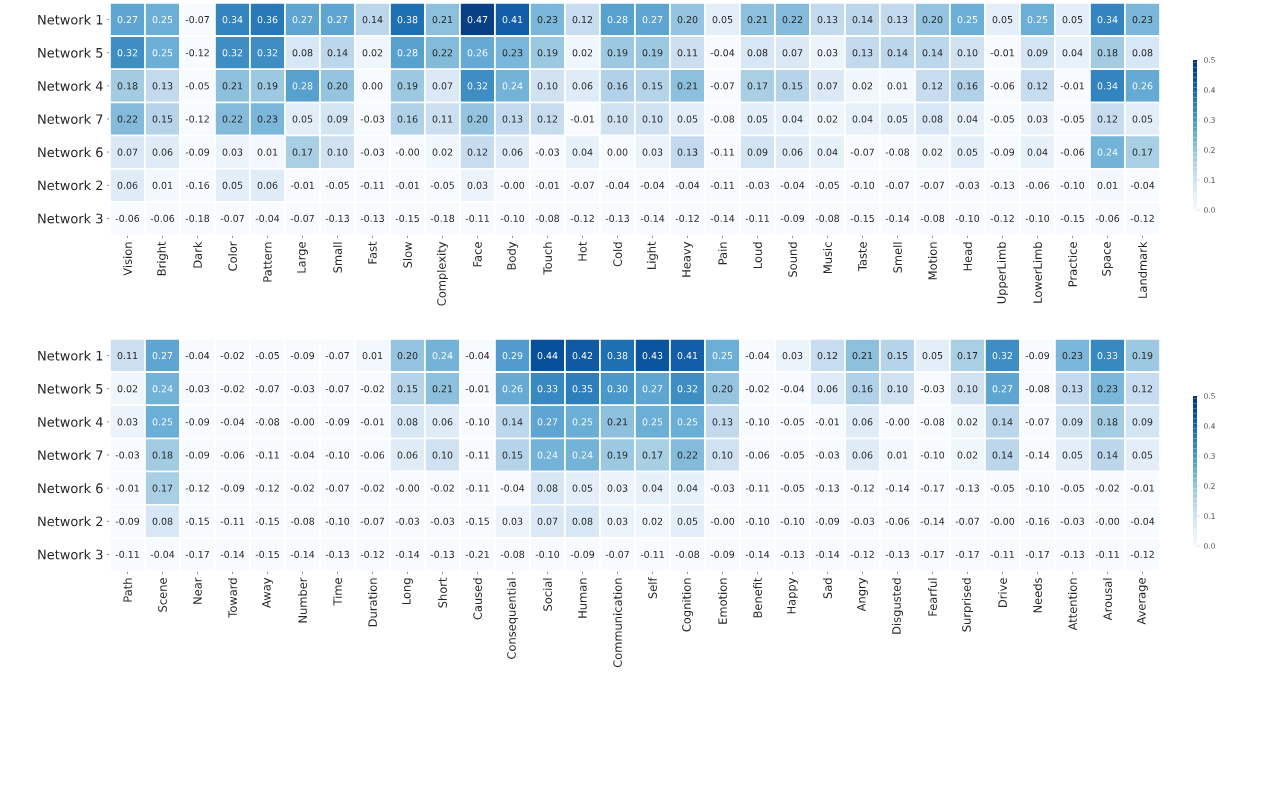  What do you see at coordinates (442, 119) in the screenshot?
I see `data-label: 0.11` at bounding box center [442, 119].